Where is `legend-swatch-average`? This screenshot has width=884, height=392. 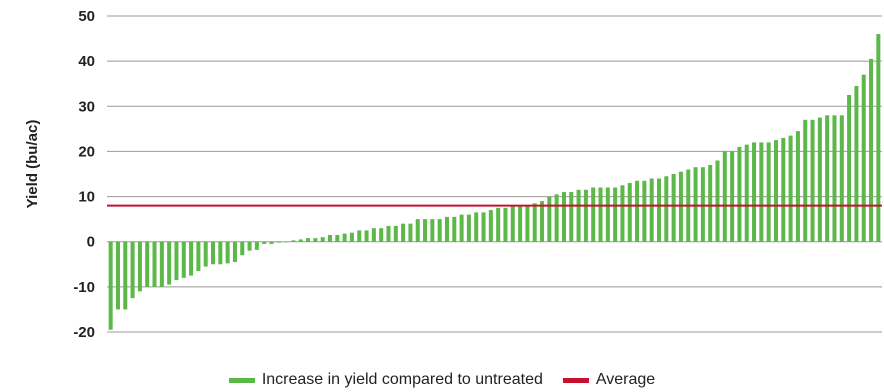
legend-swatch-average is located at coordinates (575, 380).